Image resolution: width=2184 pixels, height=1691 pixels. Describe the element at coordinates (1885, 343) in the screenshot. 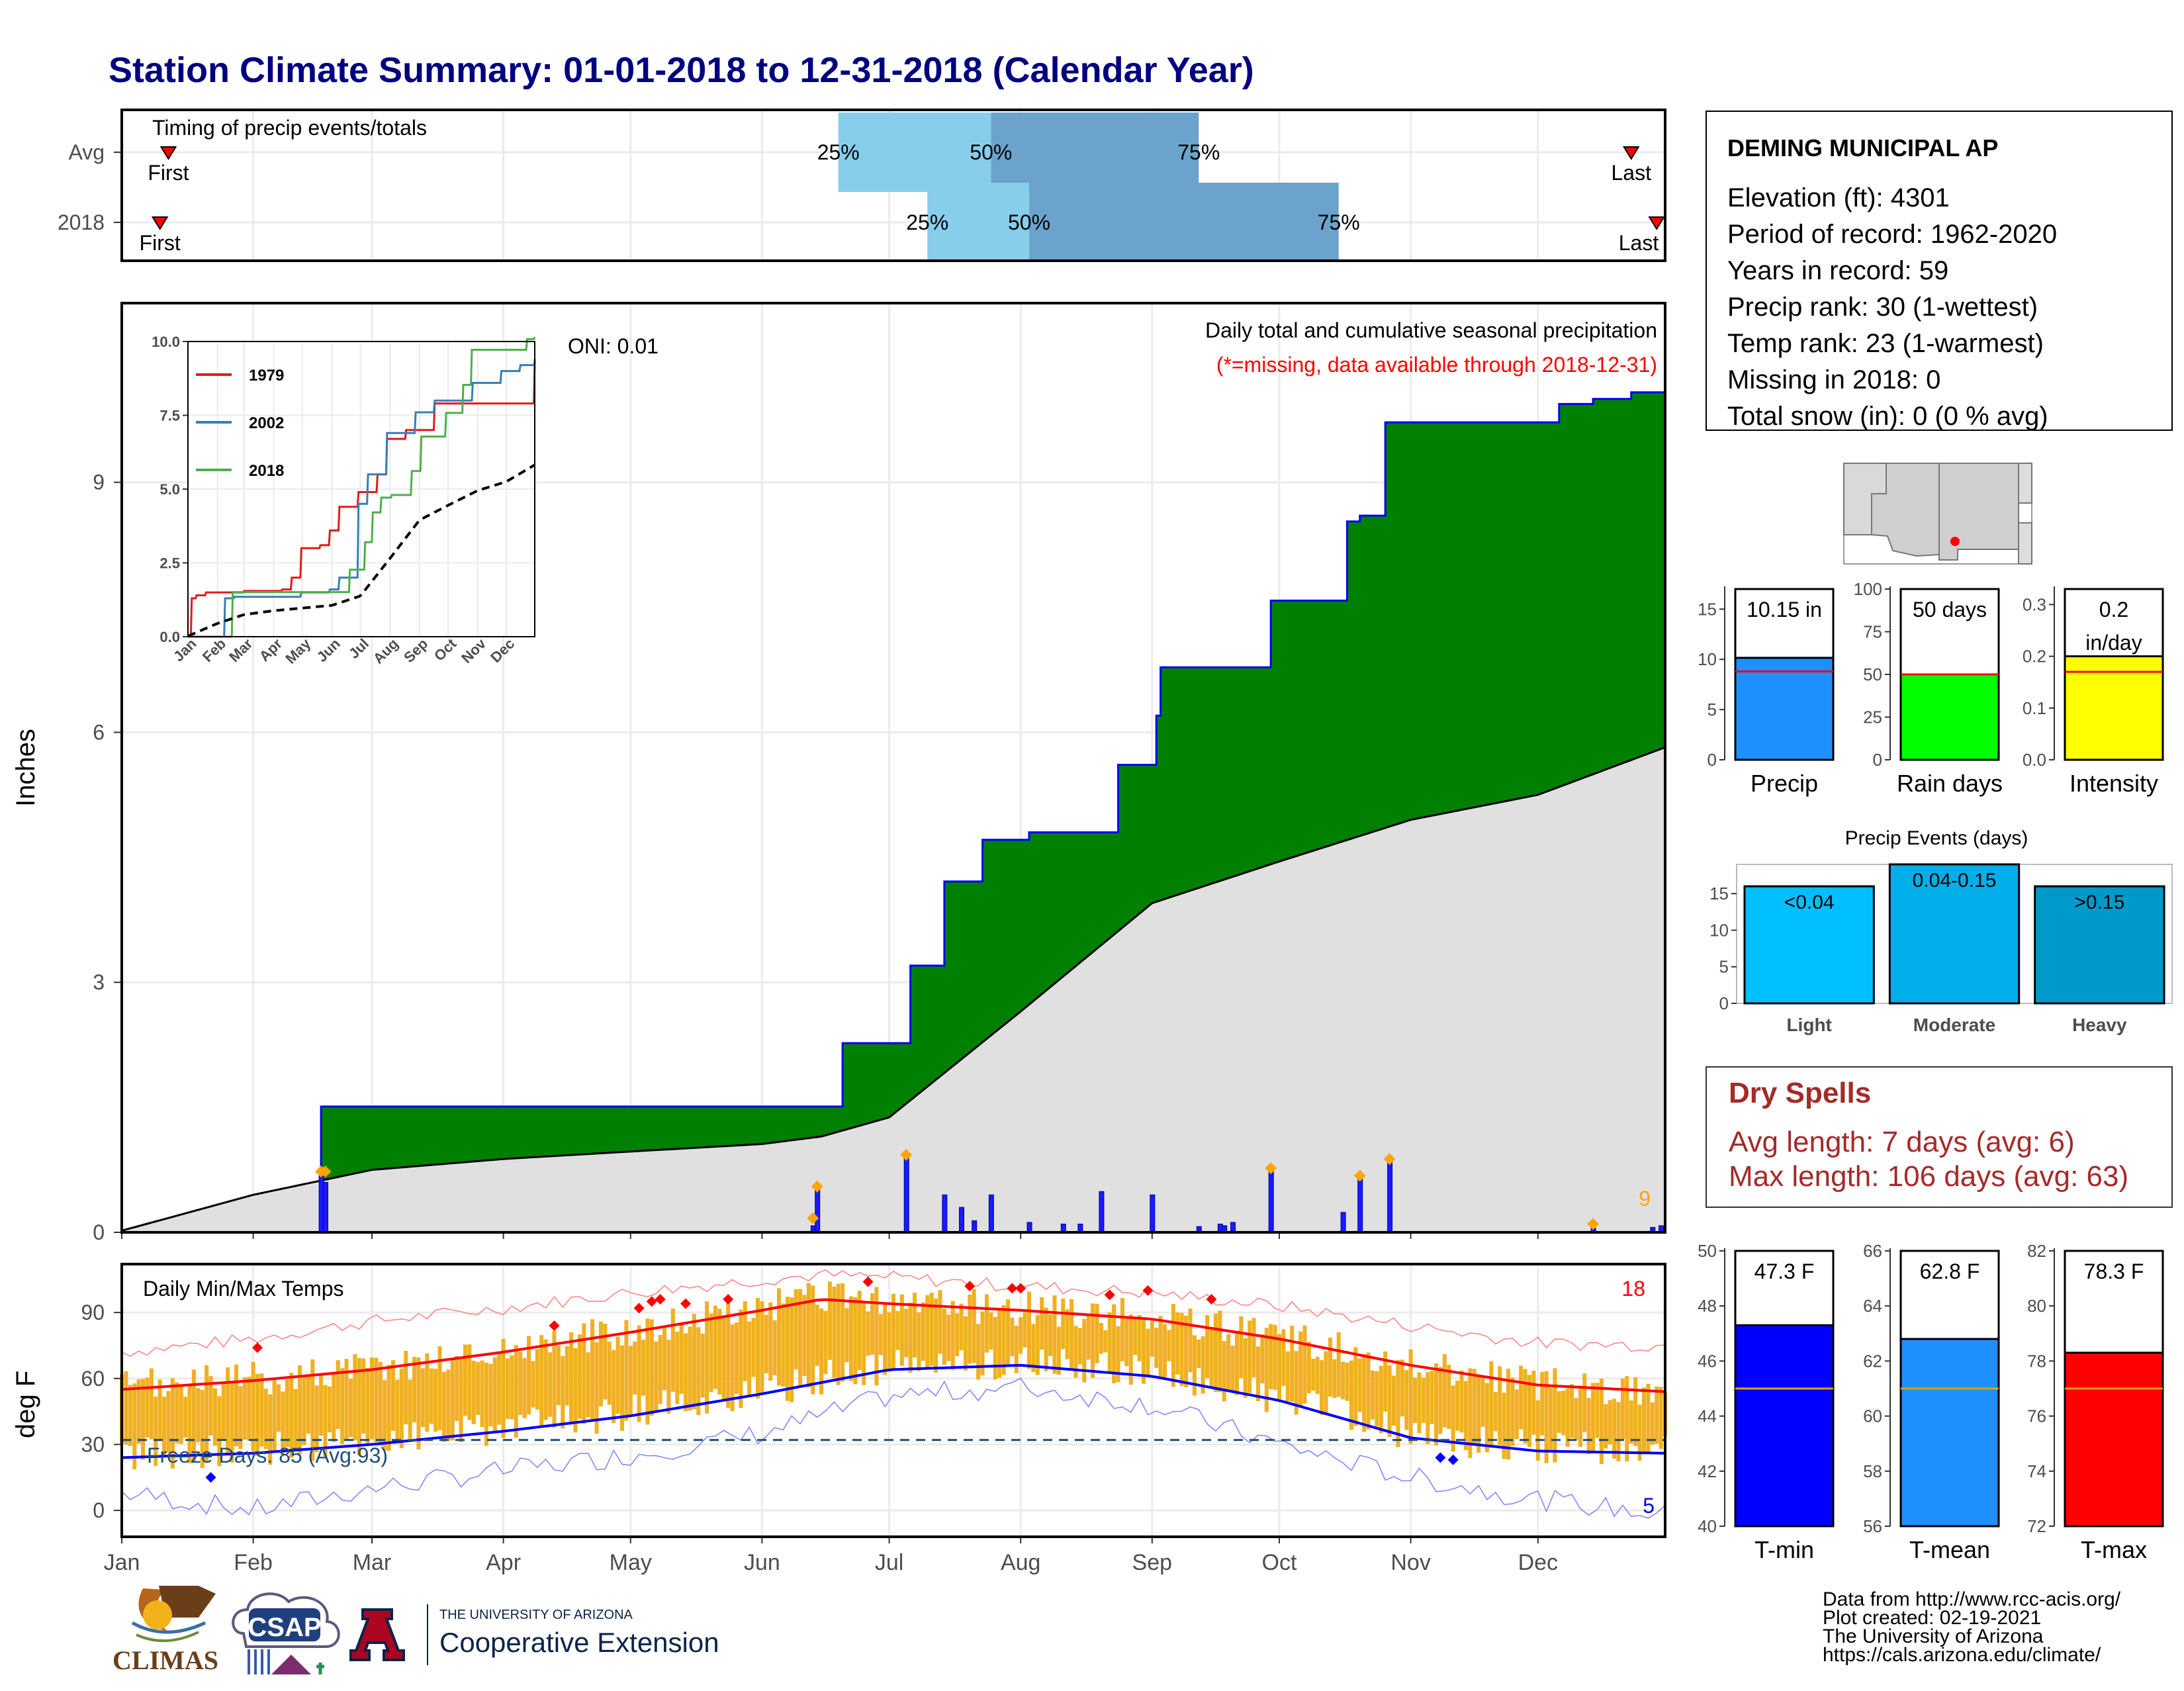

I see `info-line-temp-rank: Temp rank: 23 (1-warmest)` at that location.